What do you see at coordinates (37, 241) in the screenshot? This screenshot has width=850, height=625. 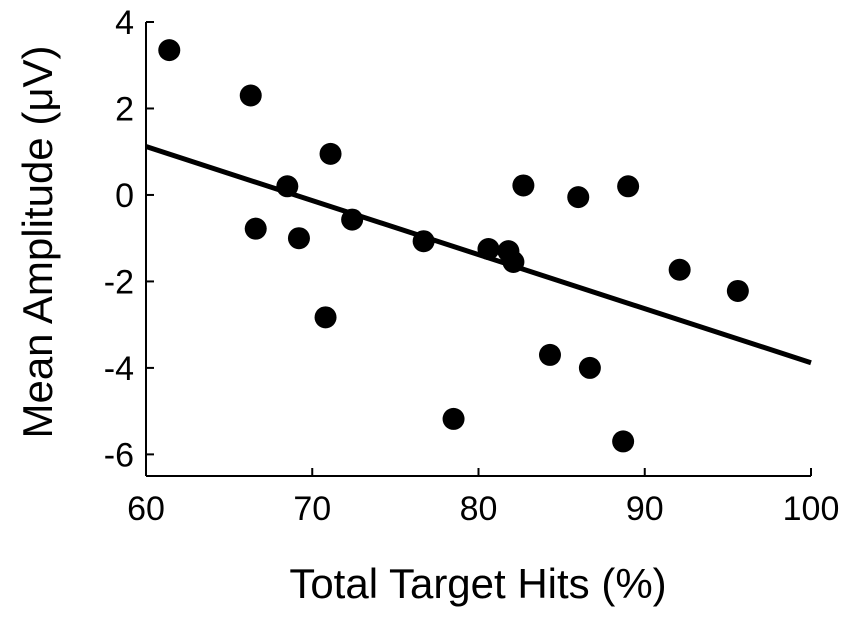 I see `y-axis-label: Mean Amplitude (μV)` at bounding box center [37, 241].